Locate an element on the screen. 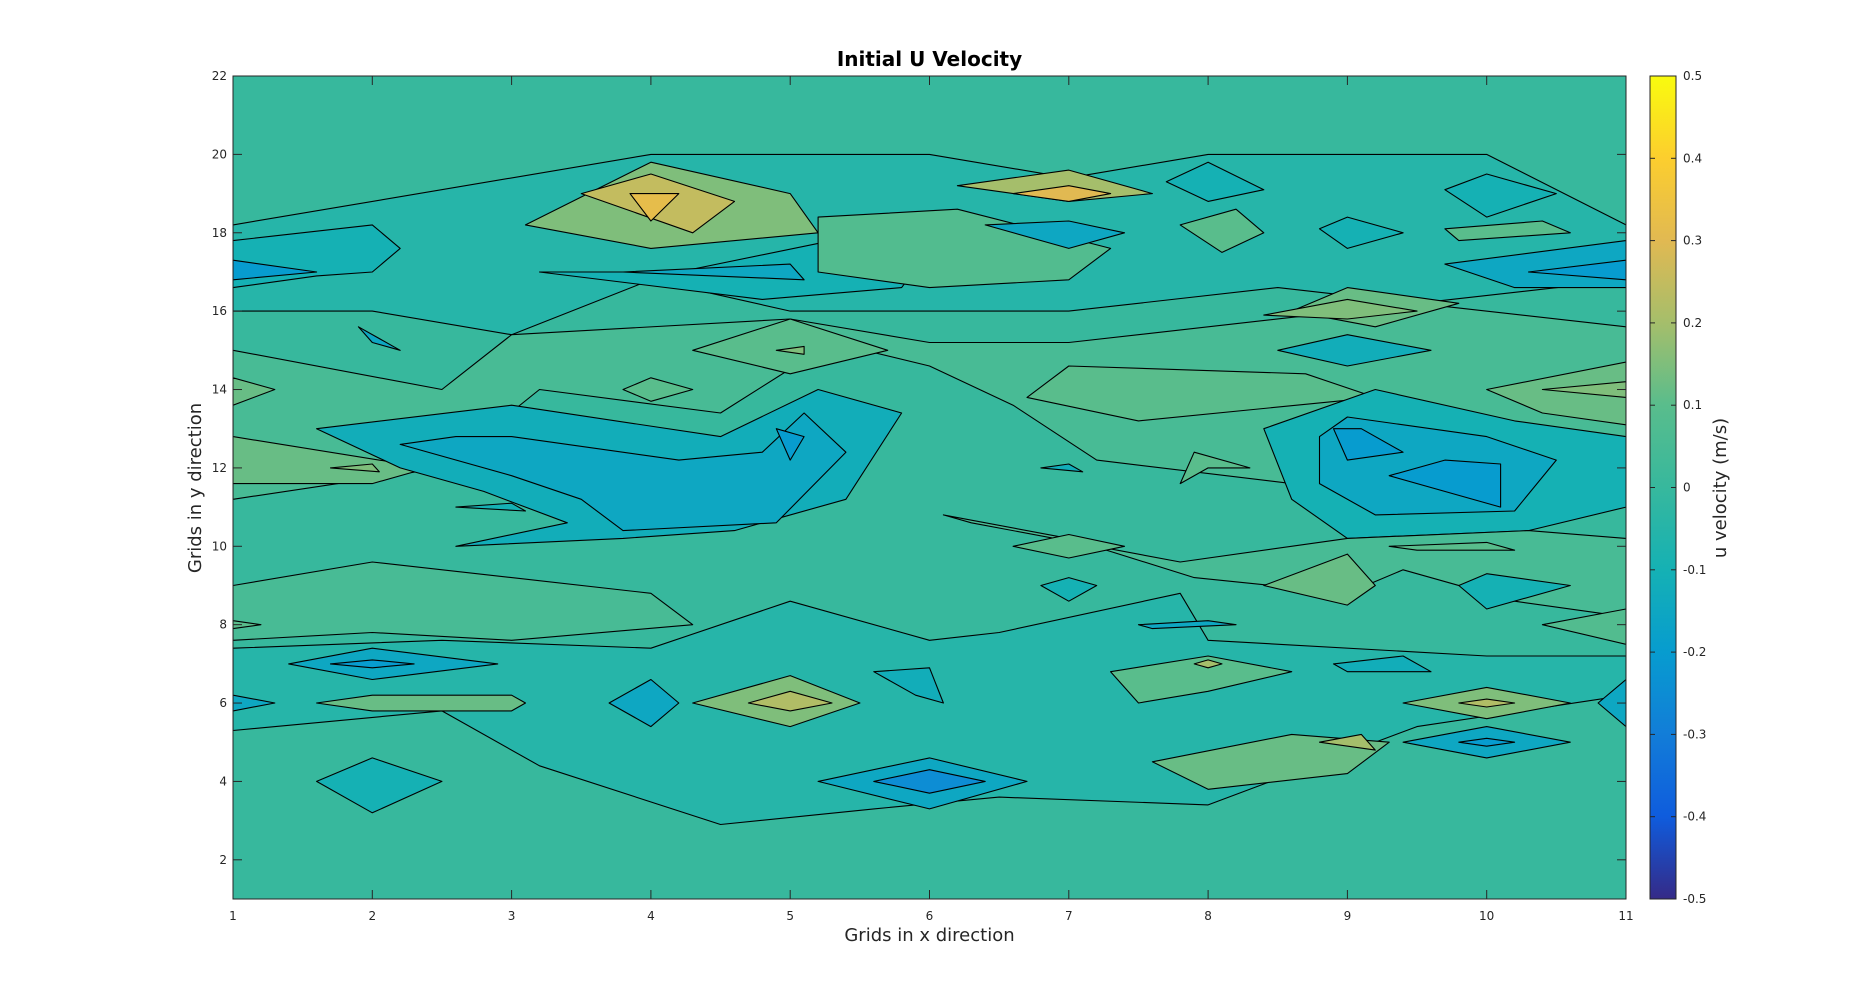 The height and width of the screenshot is (1001, 1855). x-tick-label: 6 is located at coordinates (930, 916).